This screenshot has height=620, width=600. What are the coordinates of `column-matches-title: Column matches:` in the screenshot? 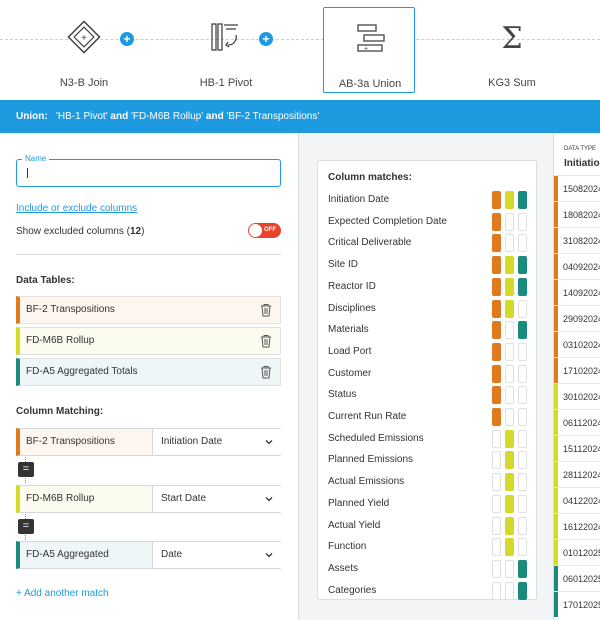 It's located at (370, 177).